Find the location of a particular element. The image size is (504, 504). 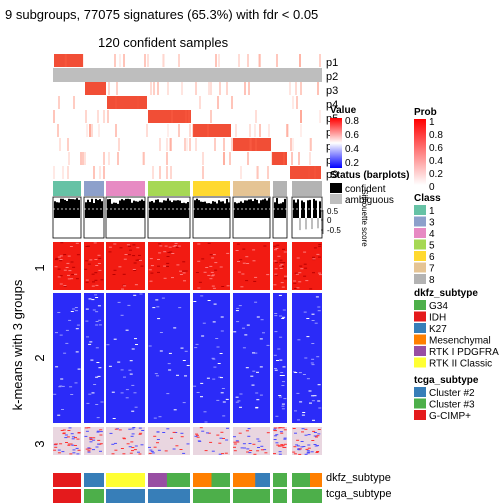

status-swatch-ambiguous is located at coordinates (336, 199).